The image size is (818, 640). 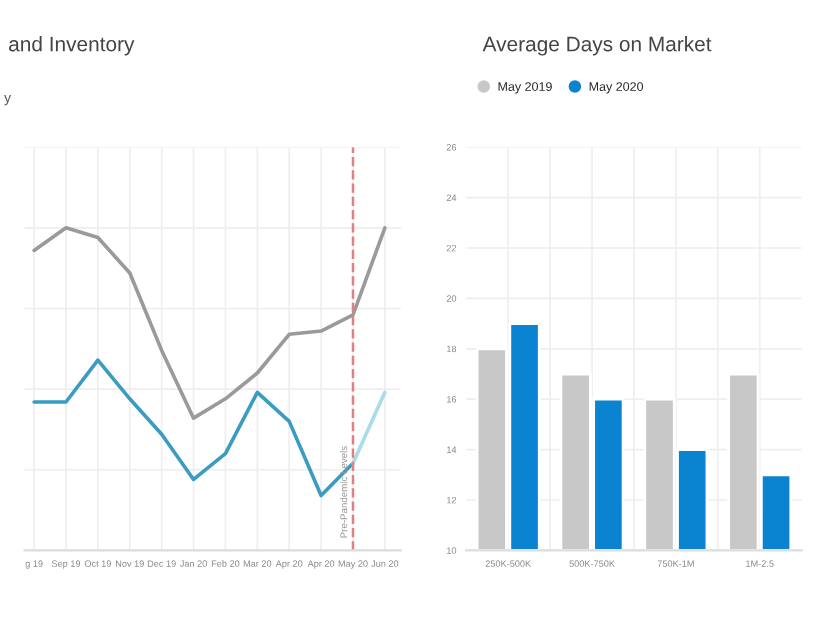 What do you see at coordinates (72, 46) in the screenshot?
I see `chart-title: and Inventory` at bounding box center [72, 46].